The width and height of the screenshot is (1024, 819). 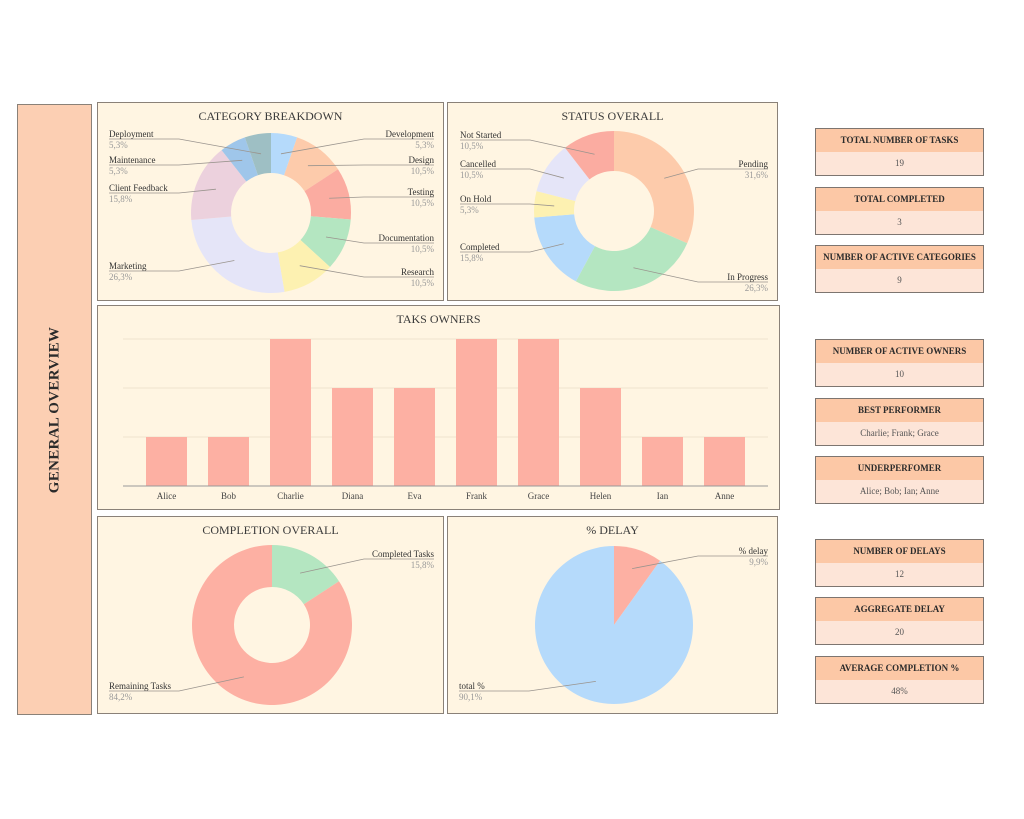 What do you see at coordinates (899, 280) in the screenshot?
I see `kpi-value: 9` at bounding box center [899, 280].